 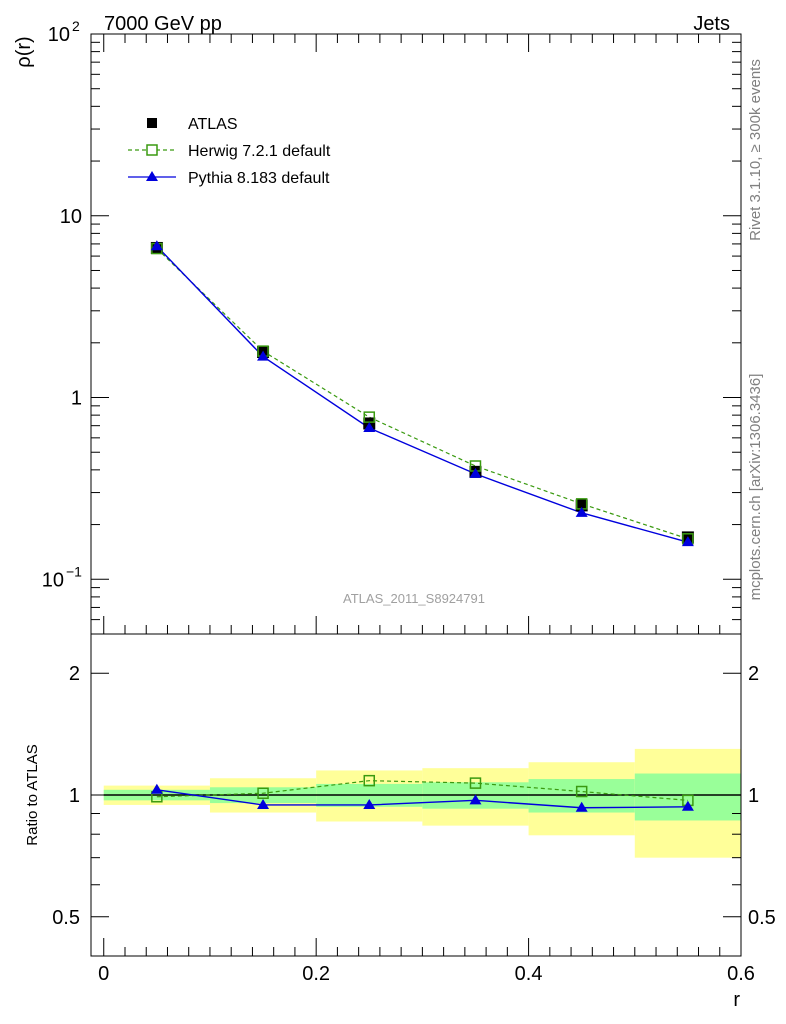 I want to click on ratio-series-group, so click(x=422, y=793).